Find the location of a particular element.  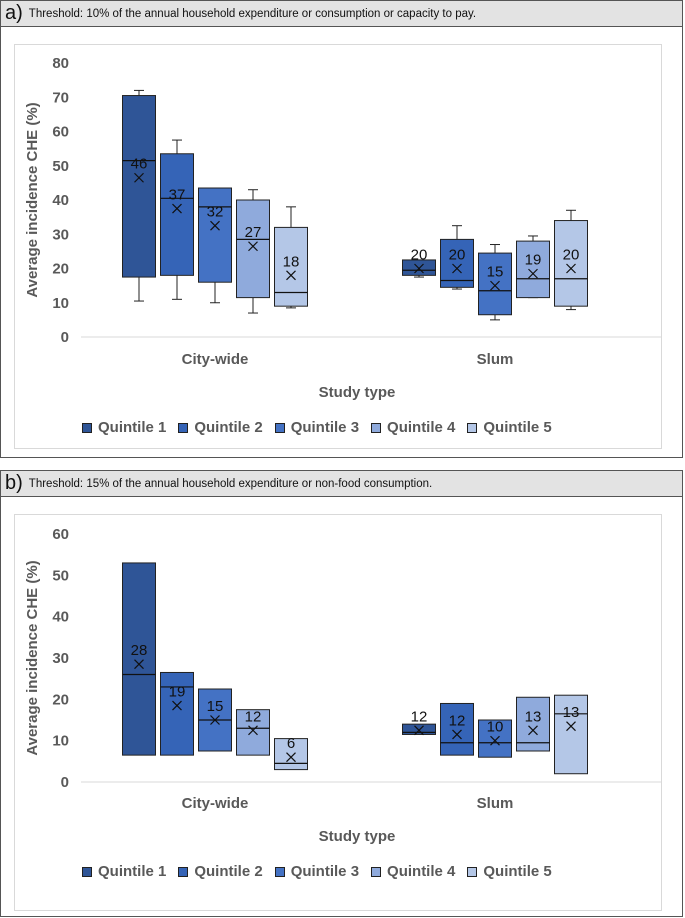

panel-a-data-label: 32 is located at coordinates (215, 212).